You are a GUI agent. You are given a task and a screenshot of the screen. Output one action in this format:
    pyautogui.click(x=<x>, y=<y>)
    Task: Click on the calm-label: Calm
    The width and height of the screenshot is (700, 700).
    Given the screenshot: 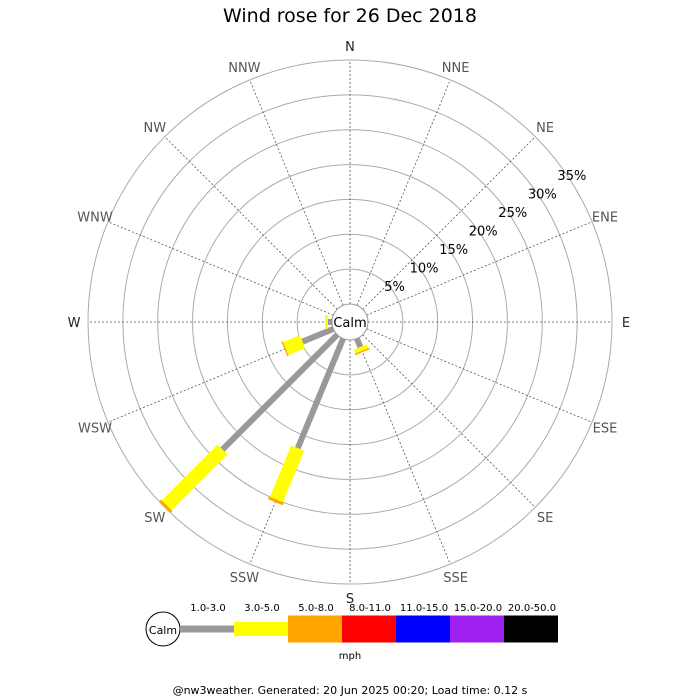 What is the action you would take?
    pyautogui.click(x=349, y=323)
    